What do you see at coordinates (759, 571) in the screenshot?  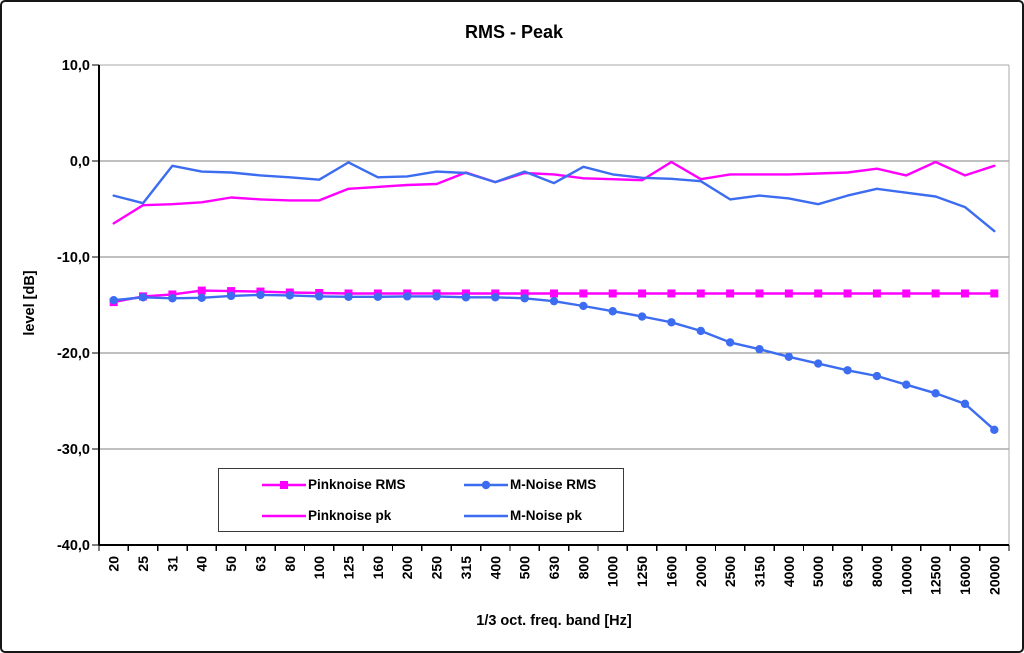 I see `x-axis-tick-label: 3150` at bounding box center [759, 571].